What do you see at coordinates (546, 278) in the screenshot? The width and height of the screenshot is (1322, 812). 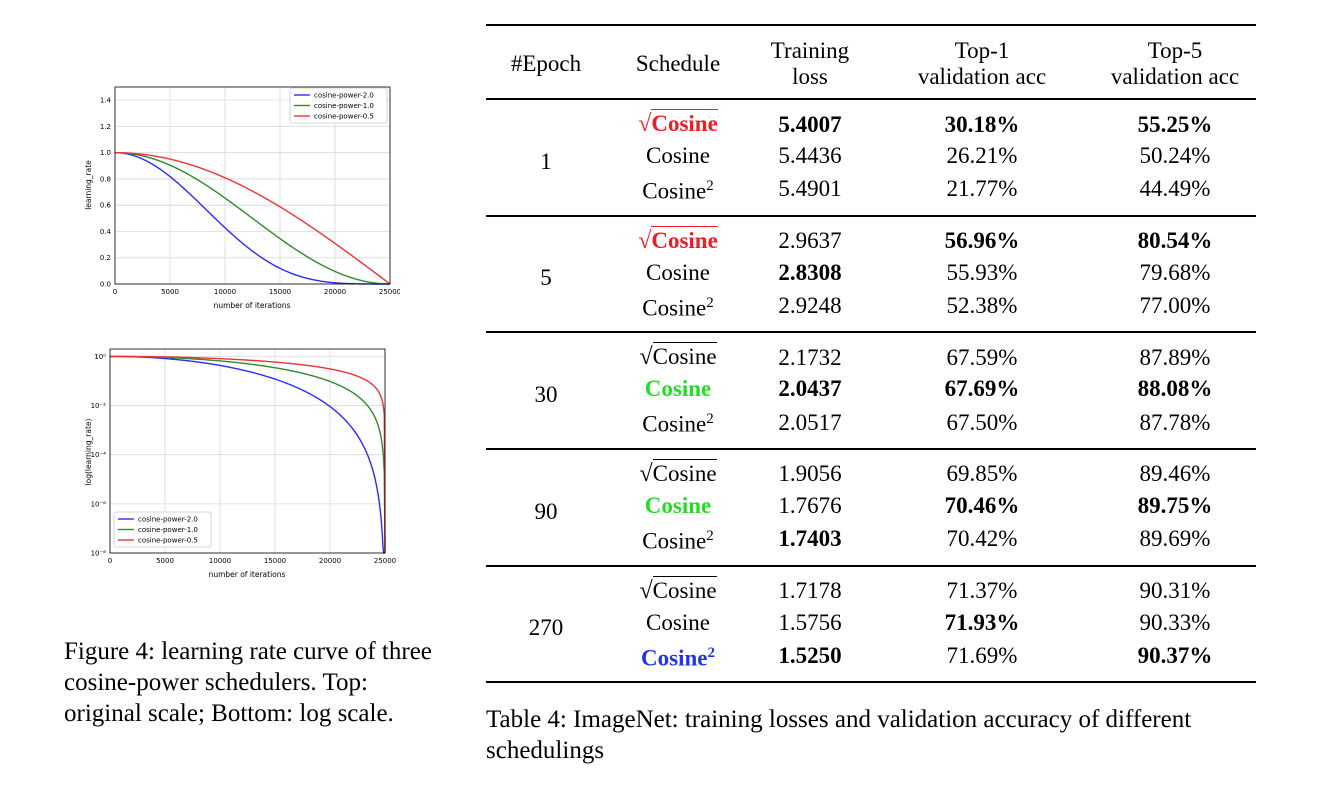 I see `epoch-cell: 5` at bounding box center [546, 278].